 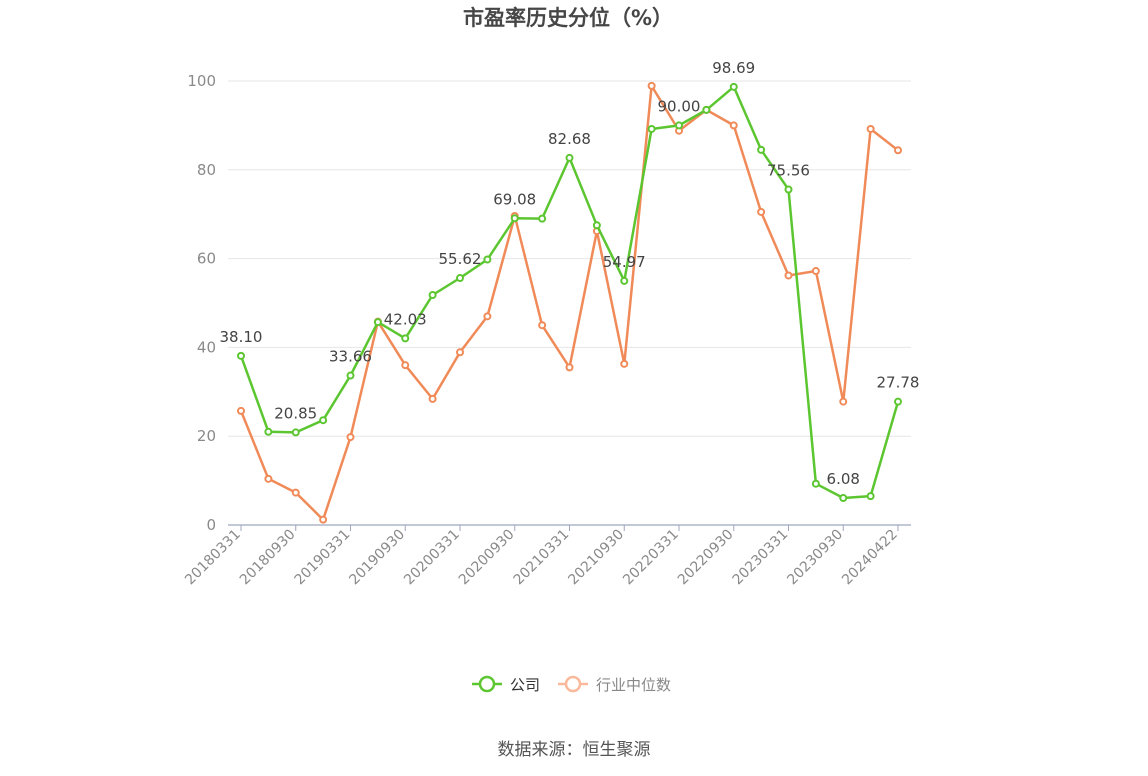 I want to click on y-tick-label: 20, so click(x=206, y=436).